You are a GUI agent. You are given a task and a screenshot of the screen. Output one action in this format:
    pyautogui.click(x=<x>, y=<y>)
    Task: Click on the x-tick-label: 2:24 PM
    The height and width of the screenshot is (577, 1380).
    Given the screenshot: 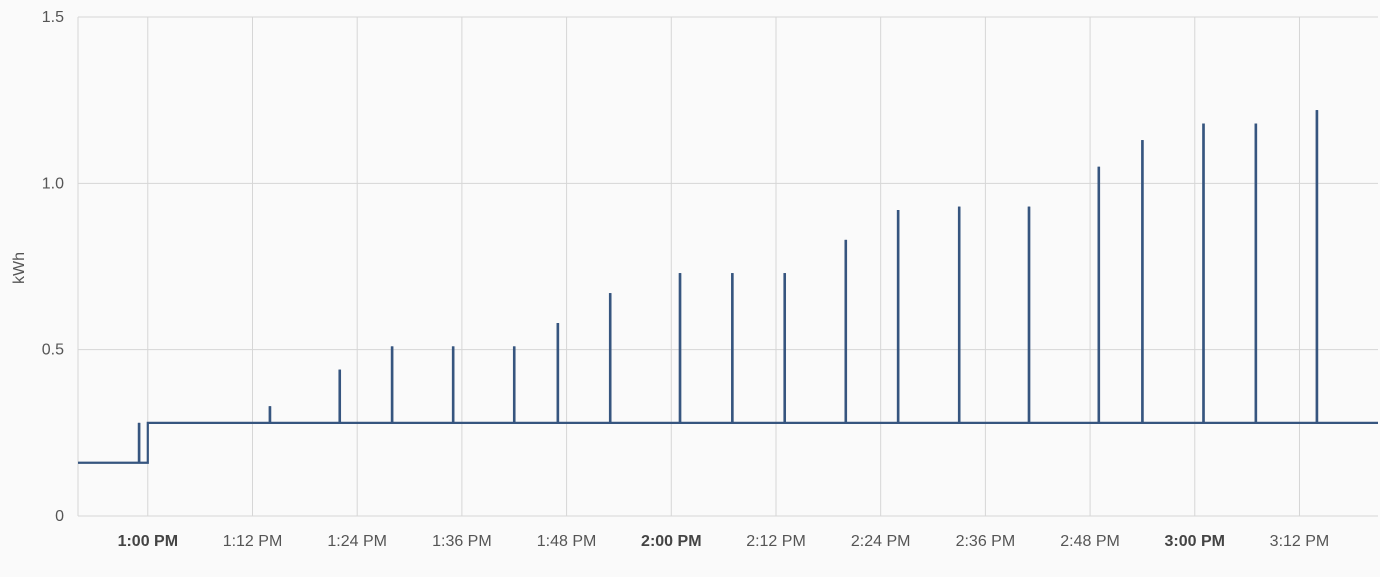 What is the action you would take?
    pyautogui.click(x=881, y=541)
    